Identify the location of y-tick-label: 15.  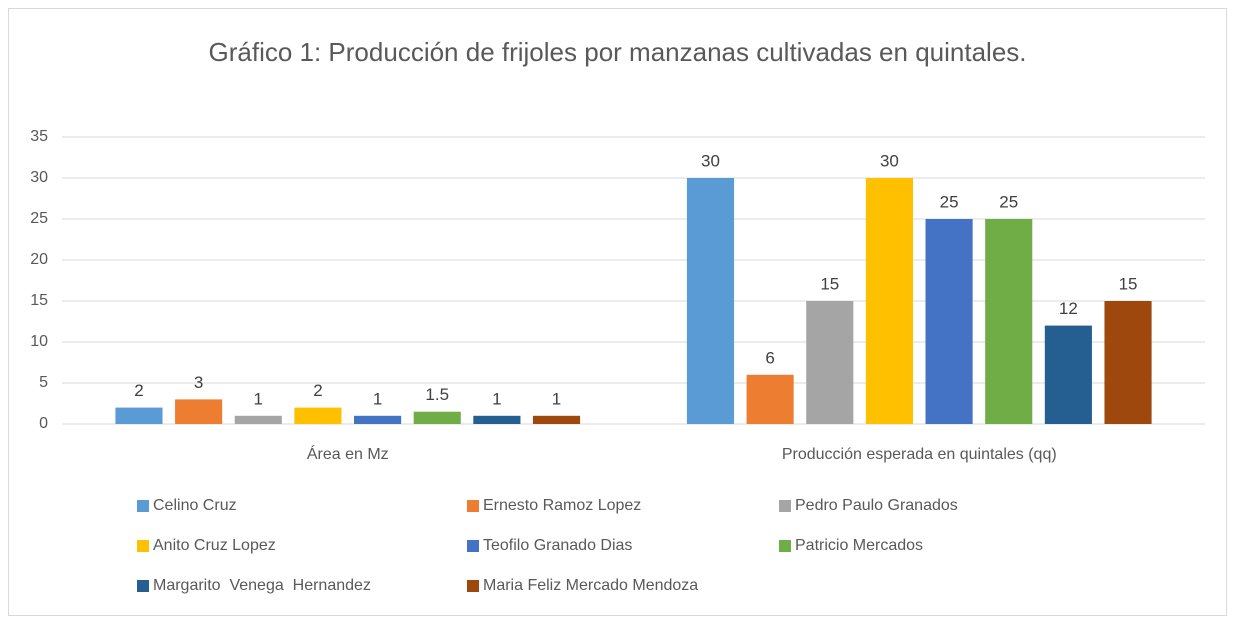
(39, 300).